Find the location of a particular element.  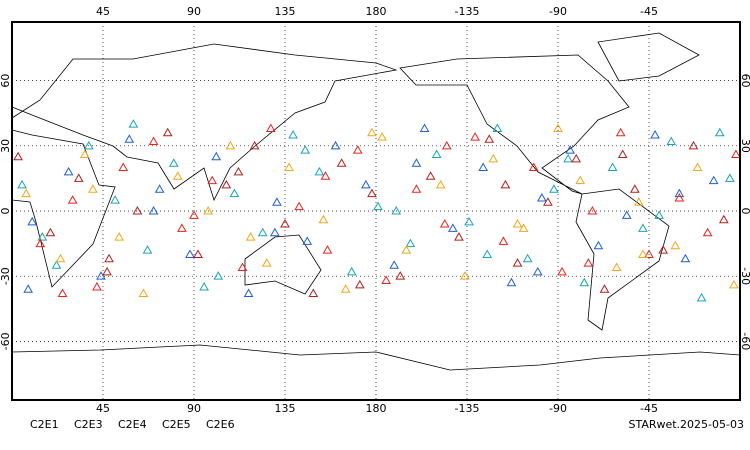

y-tick-label: 0 is located at coordinates (744, 211).